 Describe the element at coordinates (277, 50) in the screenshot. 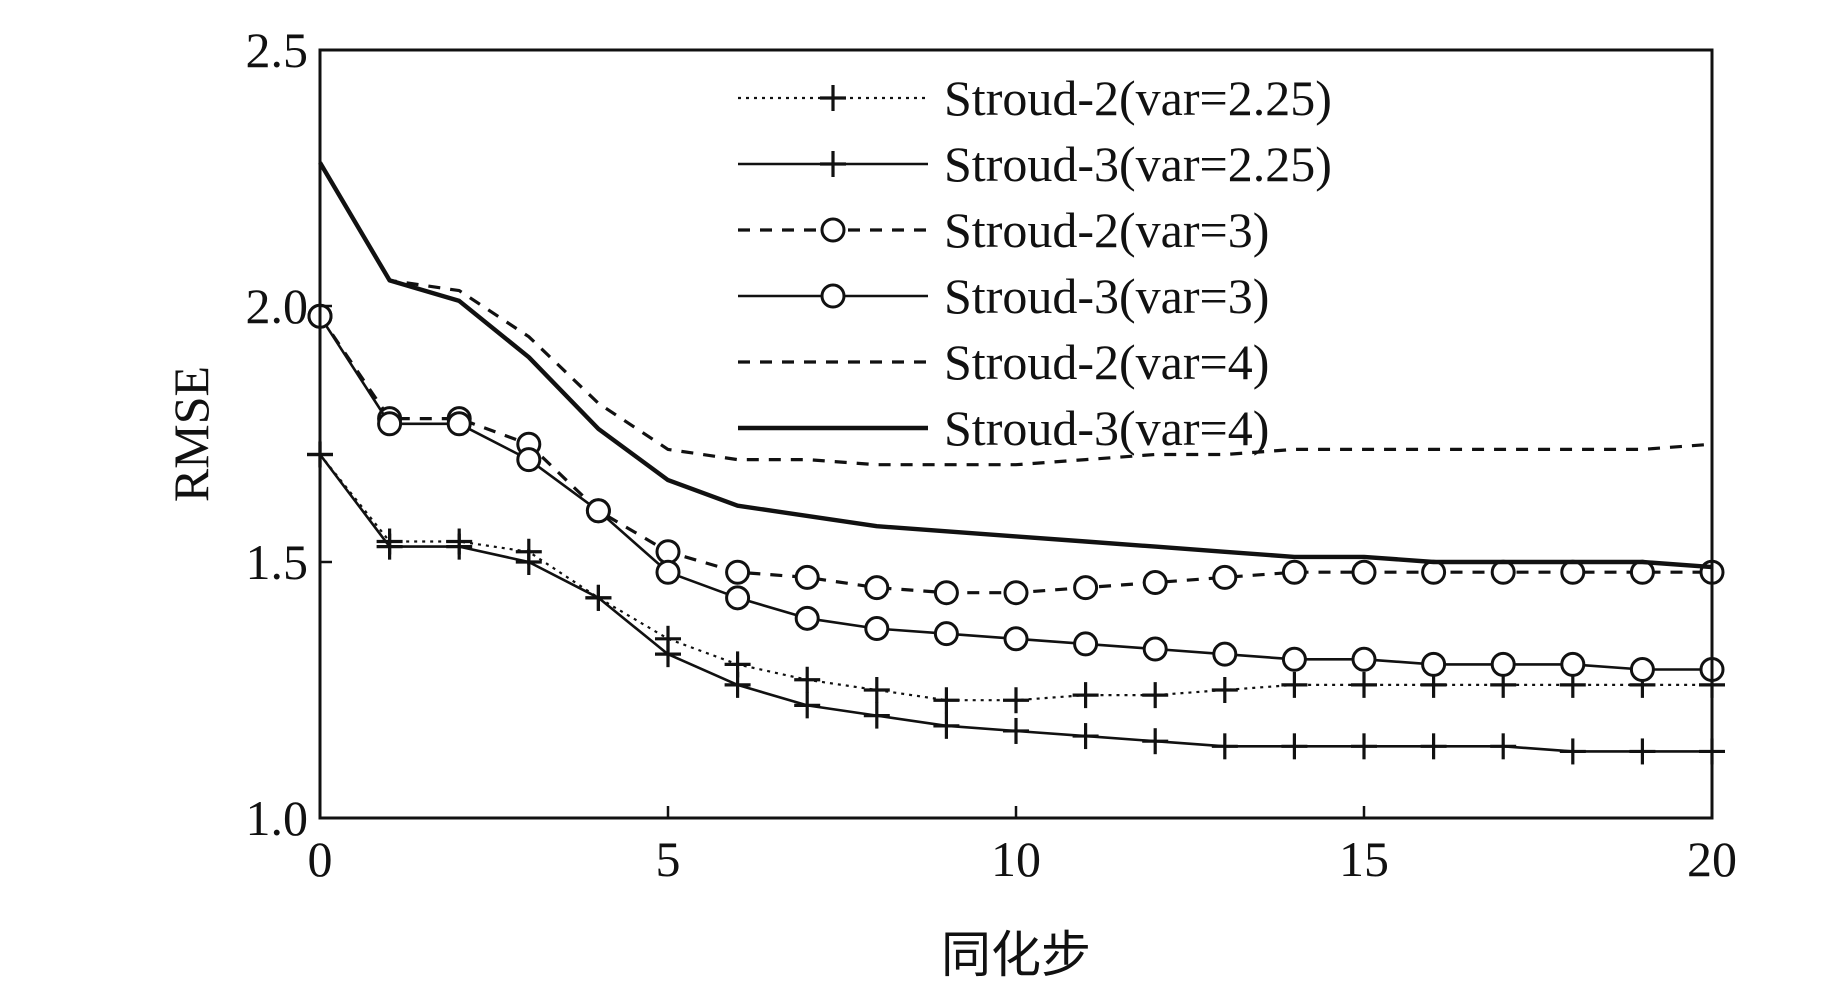

I see `y-tick-label-3: 2.5` at that location.